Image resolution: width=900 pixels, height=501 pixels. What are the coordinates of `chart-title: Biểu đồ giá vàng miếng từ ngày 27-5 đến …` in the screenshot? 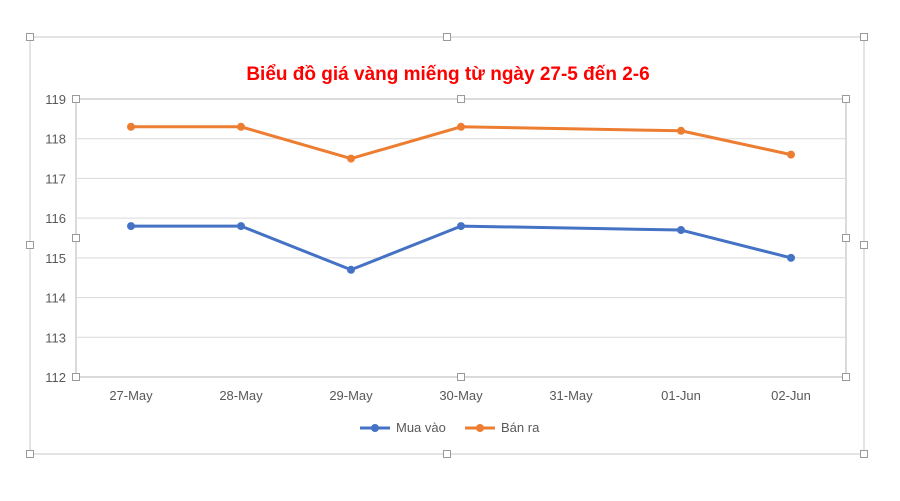 It's located at (447, 74).